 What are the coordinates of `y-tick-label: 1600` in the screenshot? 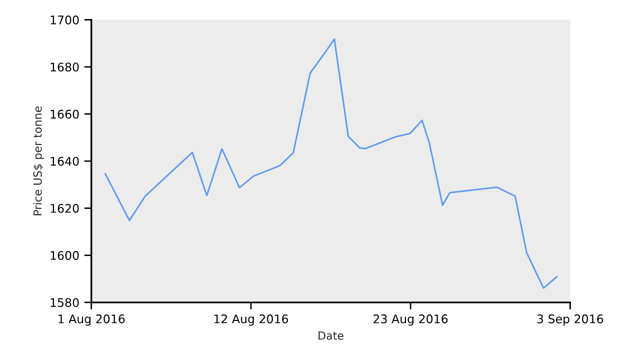 It's located at (64, 255).